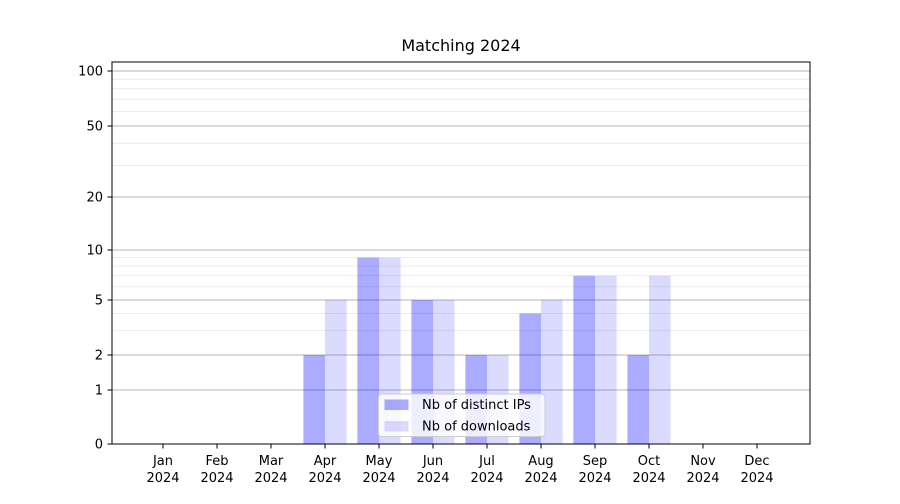  What do you see at coordinates (162, 461) in the screenshot?
I see `x-tick-label-month: Jan` at bounding box center [162, 461].